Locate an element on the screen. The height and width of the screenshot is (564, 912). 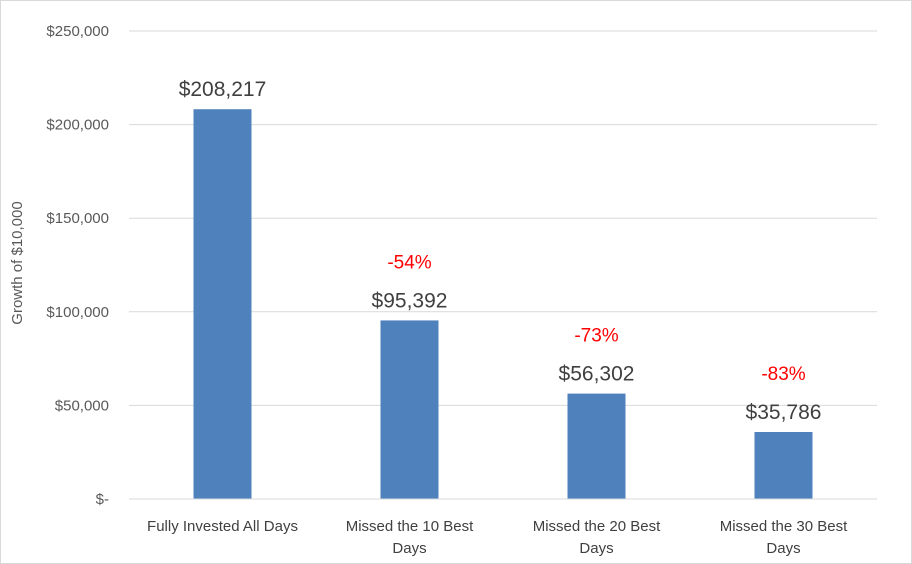
y-axis-label: Growth of $10,000 is located at coordinates (17, 262).